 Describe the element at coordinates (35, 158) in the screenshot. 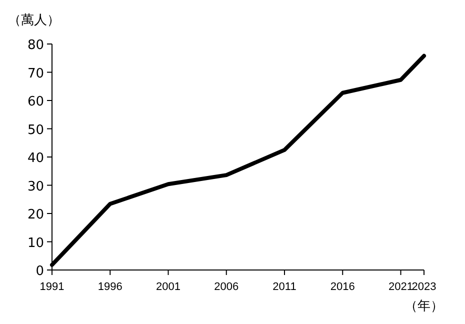

I see `y-tick-label: 40` at that location.